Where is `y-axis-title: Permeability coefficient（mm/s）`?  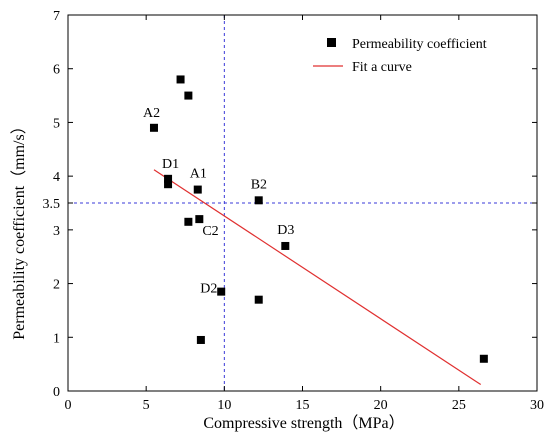
y-axis-title: Permeability coefficient（mm/s） is located at coordinates (19, 228).